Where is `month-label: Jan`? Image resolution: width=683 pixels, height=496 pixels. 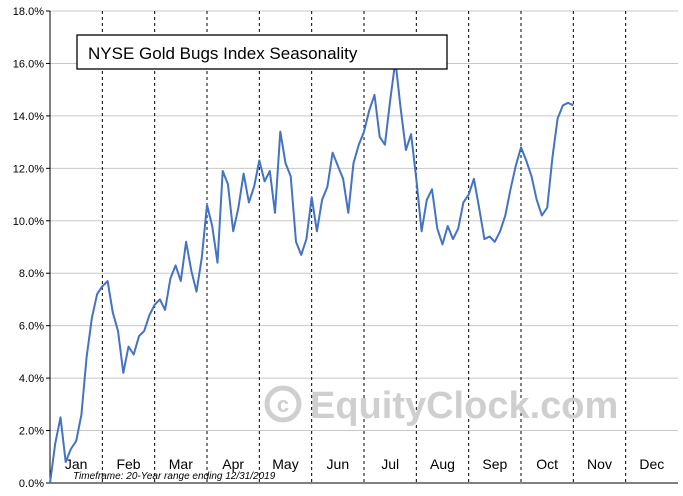
month-label: Jan is located at coordinates (76, 464).